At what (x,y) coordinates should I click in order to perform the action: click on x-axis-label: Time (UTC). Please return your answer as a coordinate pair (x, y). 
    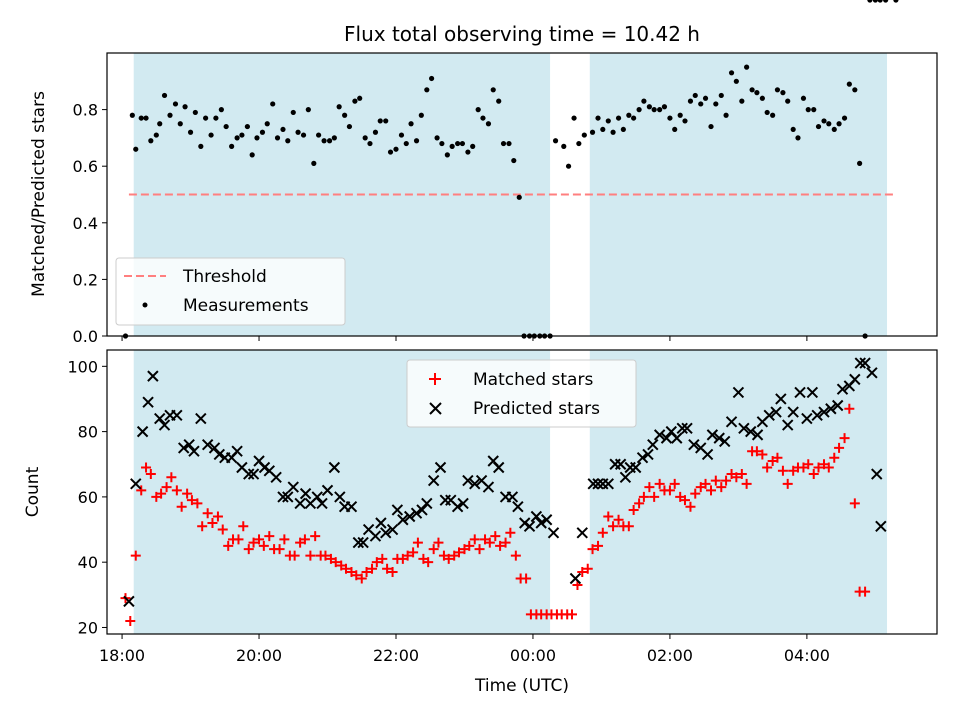
    Looking at the image, I should click on (521, 686).